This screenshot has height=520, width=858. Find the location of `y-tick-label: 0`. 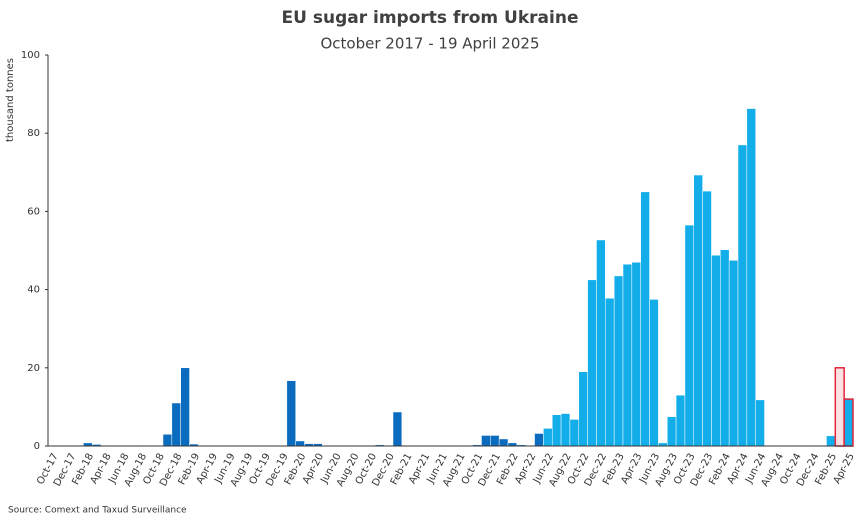

y-tick-label: 0 is located at coordinates (37, 446).